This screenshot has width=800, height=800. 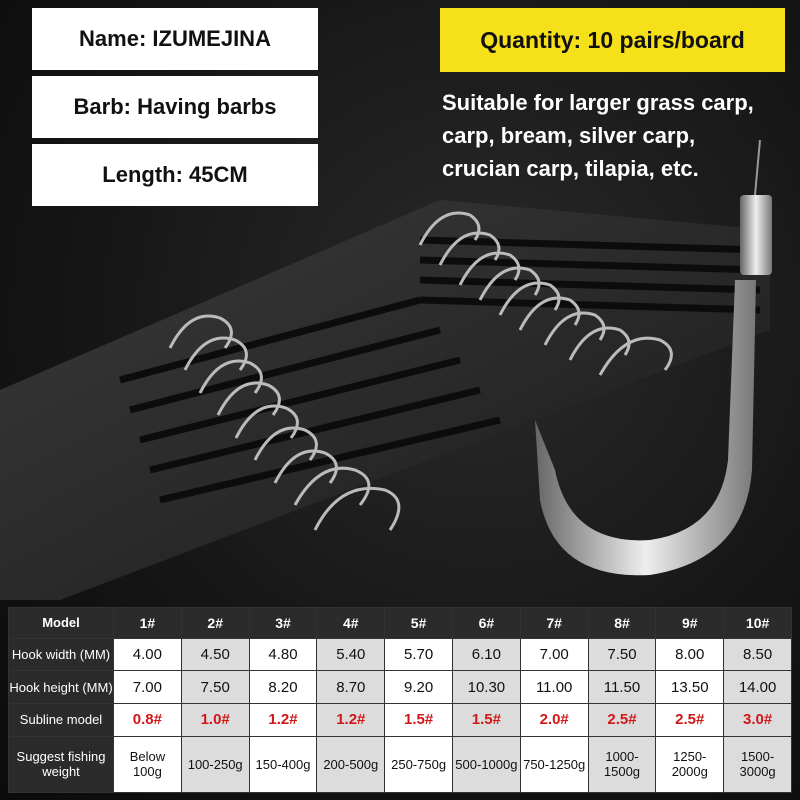 I want to click on table-cell: 150-400g, so click(x=283, y=764).